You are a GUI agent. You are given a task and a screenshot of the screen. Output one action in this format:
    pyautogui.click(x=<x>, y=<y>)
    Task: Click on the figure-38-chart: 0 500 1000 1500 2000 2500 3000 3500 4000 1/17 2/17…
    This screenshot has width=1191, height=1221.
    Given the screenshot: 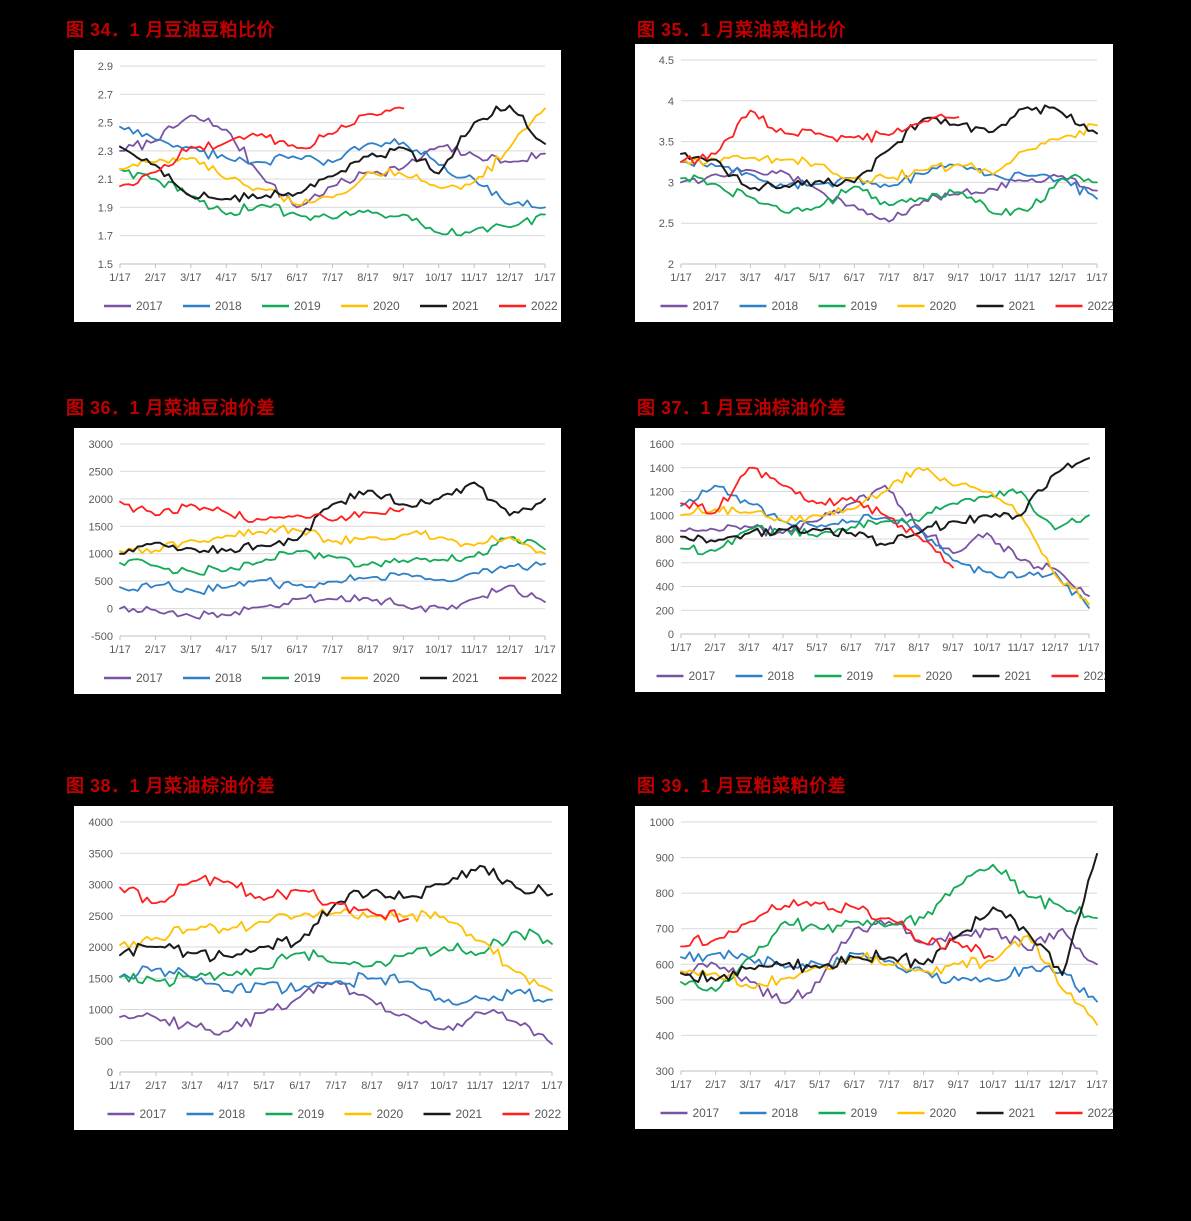 What is the action you would take?
    pyautogui.click(x=321, y=968)
    